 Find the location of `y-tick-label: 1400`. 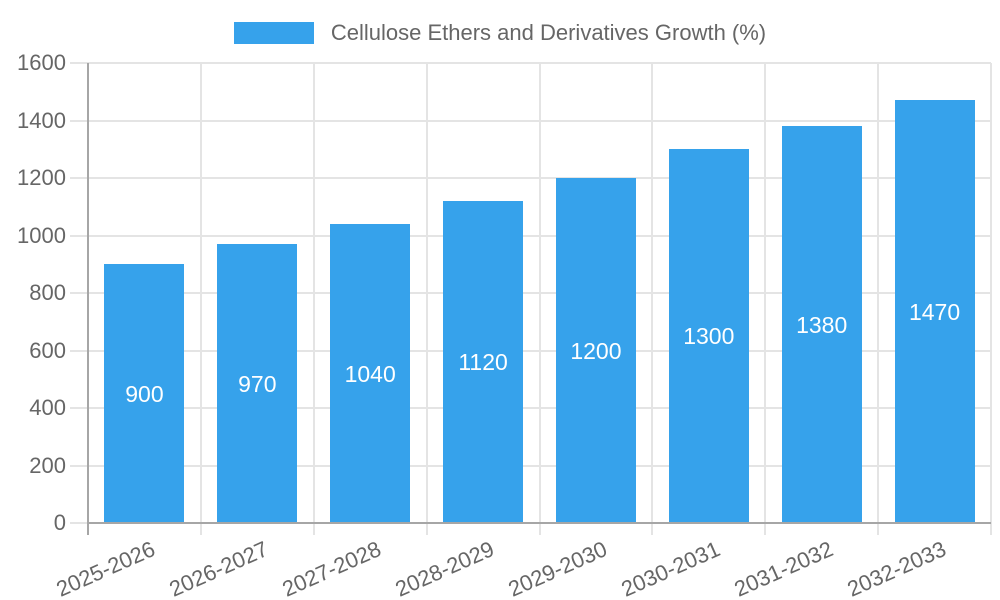

y-tick-label: 1400 is located at coordinates (41, 120).